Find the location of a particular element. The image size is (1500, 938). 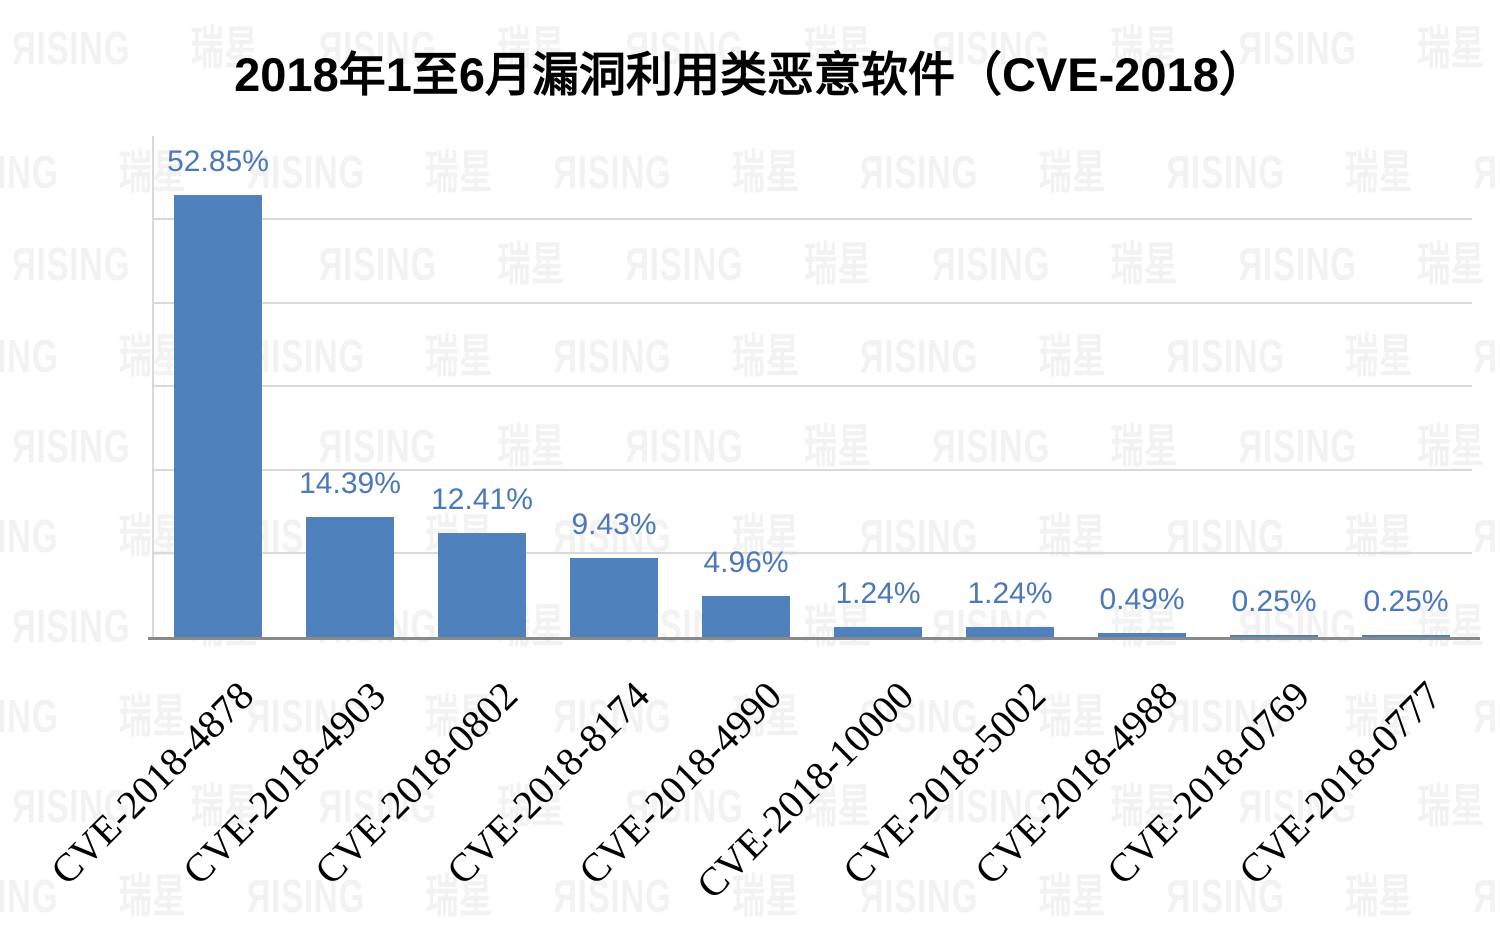

bar-value-label: 0.49% is located at coordinates (1142, 599).